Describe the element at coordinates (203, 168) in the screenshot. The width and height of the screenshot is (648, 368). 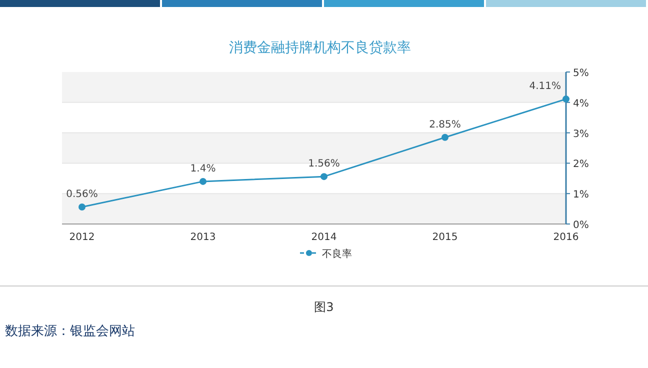
I see `data-label: 1.4%` at that location.